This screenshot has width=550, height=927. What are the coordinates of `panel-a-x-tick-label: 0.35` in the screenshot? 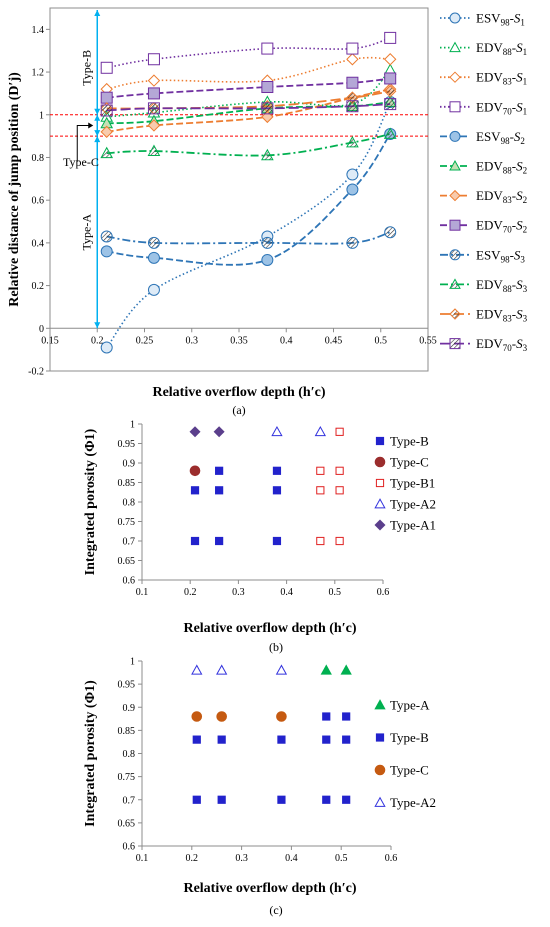 It's located at (239, 340).